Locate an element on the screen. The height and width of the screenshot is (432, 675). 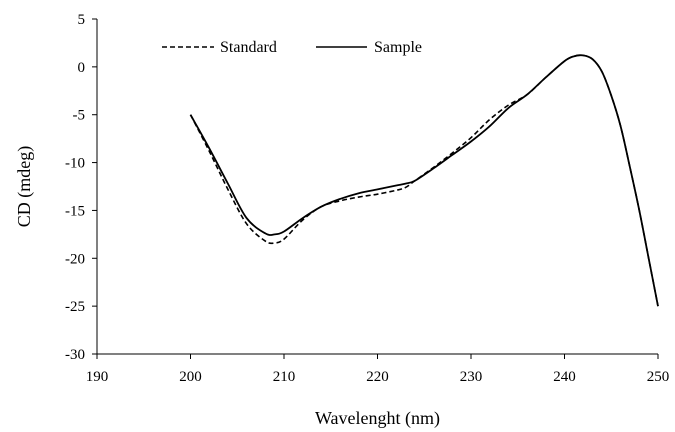
y-tick-label: 5 is located at coordinates (82, 20).